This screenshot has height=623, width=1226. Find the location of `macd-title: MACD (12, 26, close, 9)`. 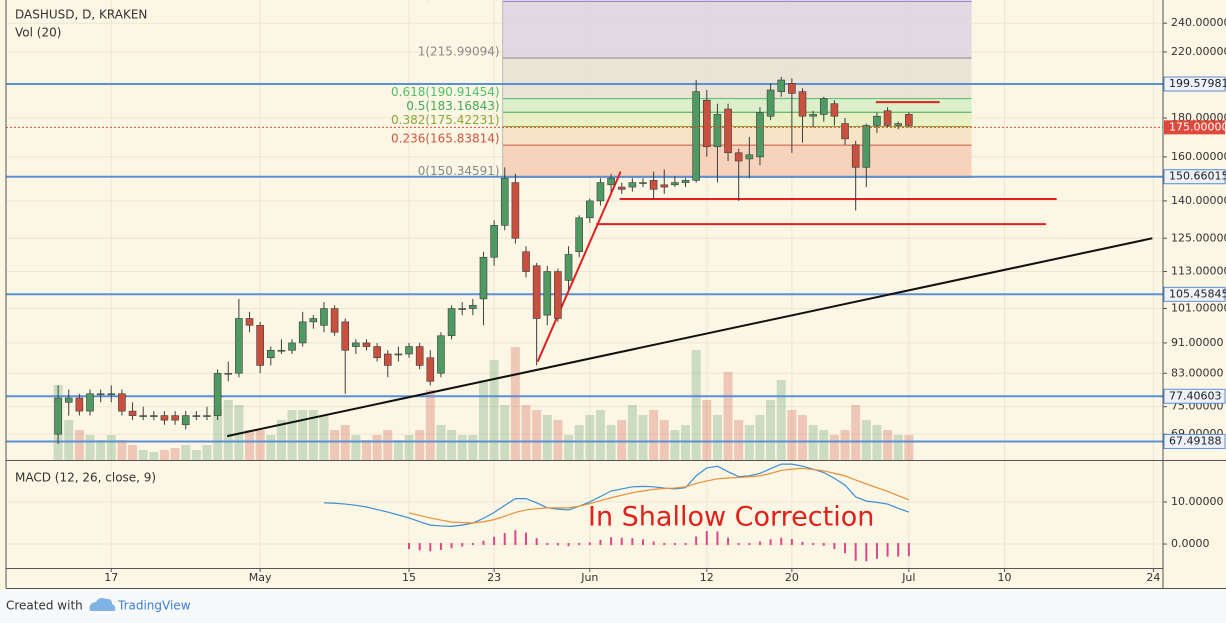

macd-title: MACD (12, 26, close, 9) is located at coordinates (85, 478).